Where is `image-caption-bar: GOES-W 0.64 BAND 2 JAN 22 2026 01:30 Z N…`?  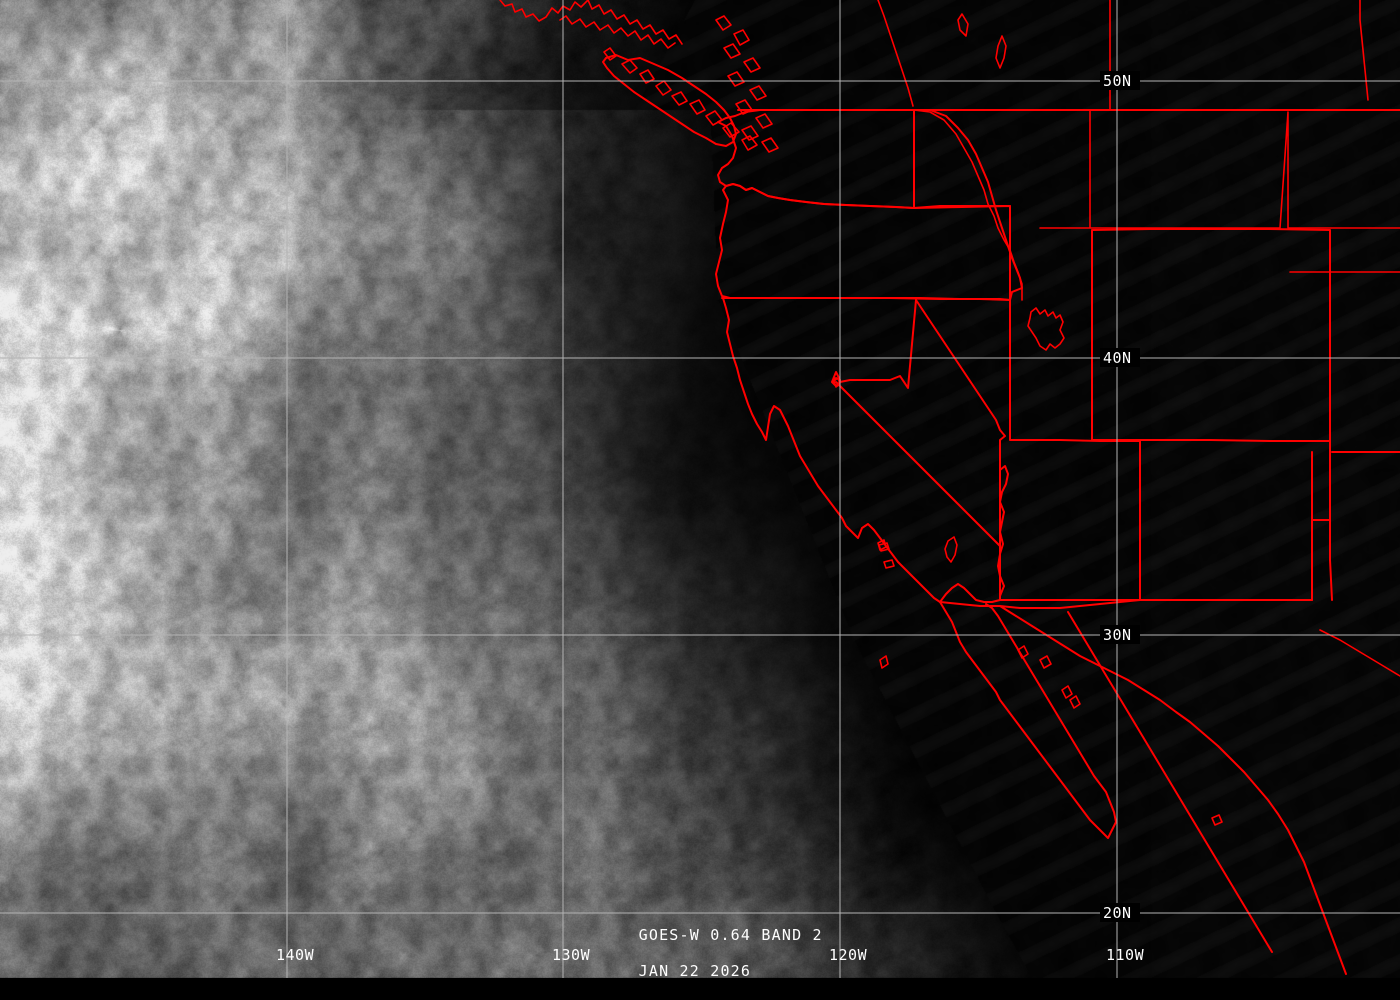 image-caption-bar: GOES-W 0.64 BAND 2 JAN 22 2026 01:30 Z N… is located at coordinates (700, 963).